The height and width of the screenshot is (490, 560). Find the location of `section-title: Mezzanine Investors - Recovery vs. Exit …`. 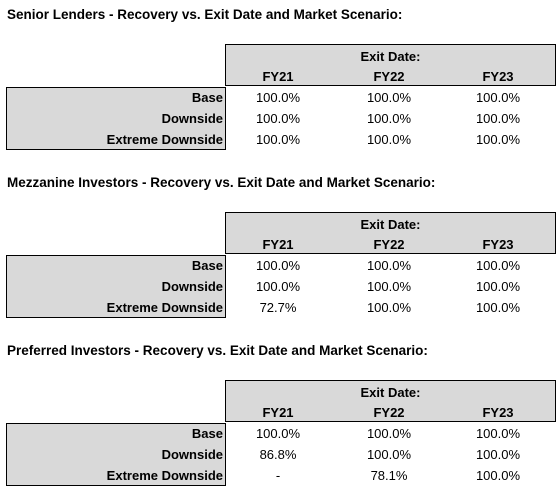

section-title: Mezzanine Investors - Recovery vs. Exit … is located at coordinates (221, 182).